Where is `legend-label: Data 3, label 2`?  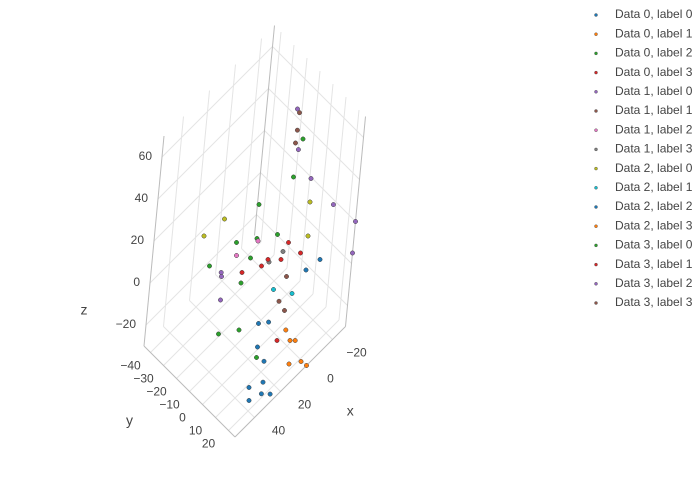 legend-label: Data 3, label 2 is located at coordinates (654, 283).